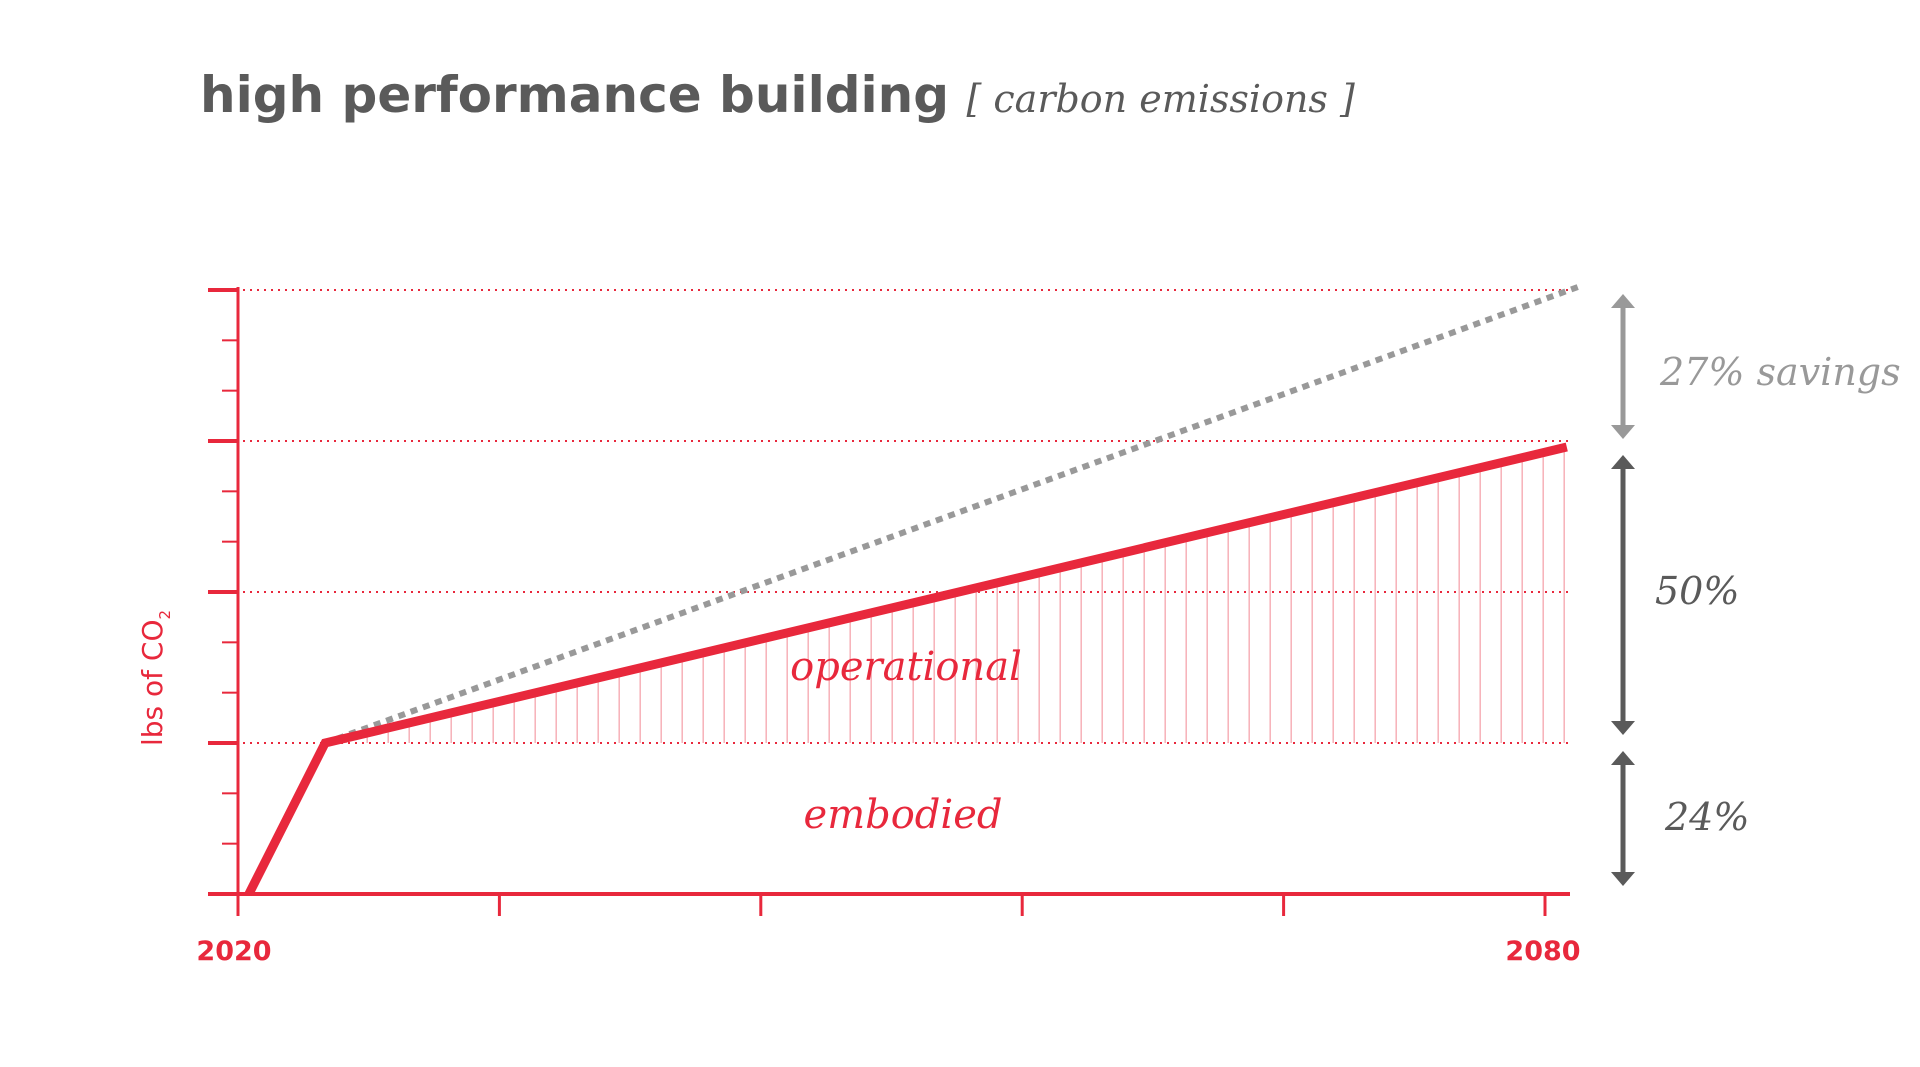 This screenshot has height=1067, width=1920. Describe the element at coordinates (1542, 951) in the screenshot. I see `x-tick-label-last: 2080` at that location.